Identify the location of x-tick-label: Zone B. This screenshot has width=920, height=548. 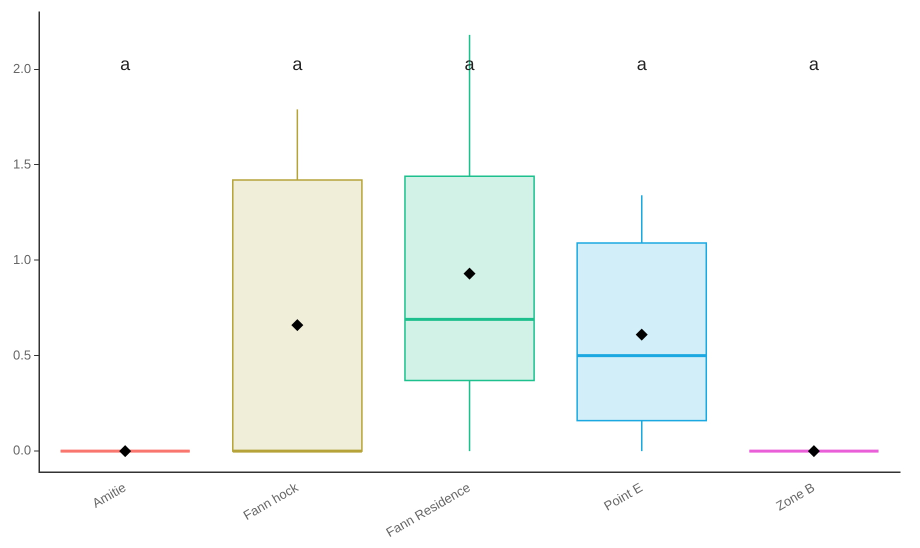
(795, 497).